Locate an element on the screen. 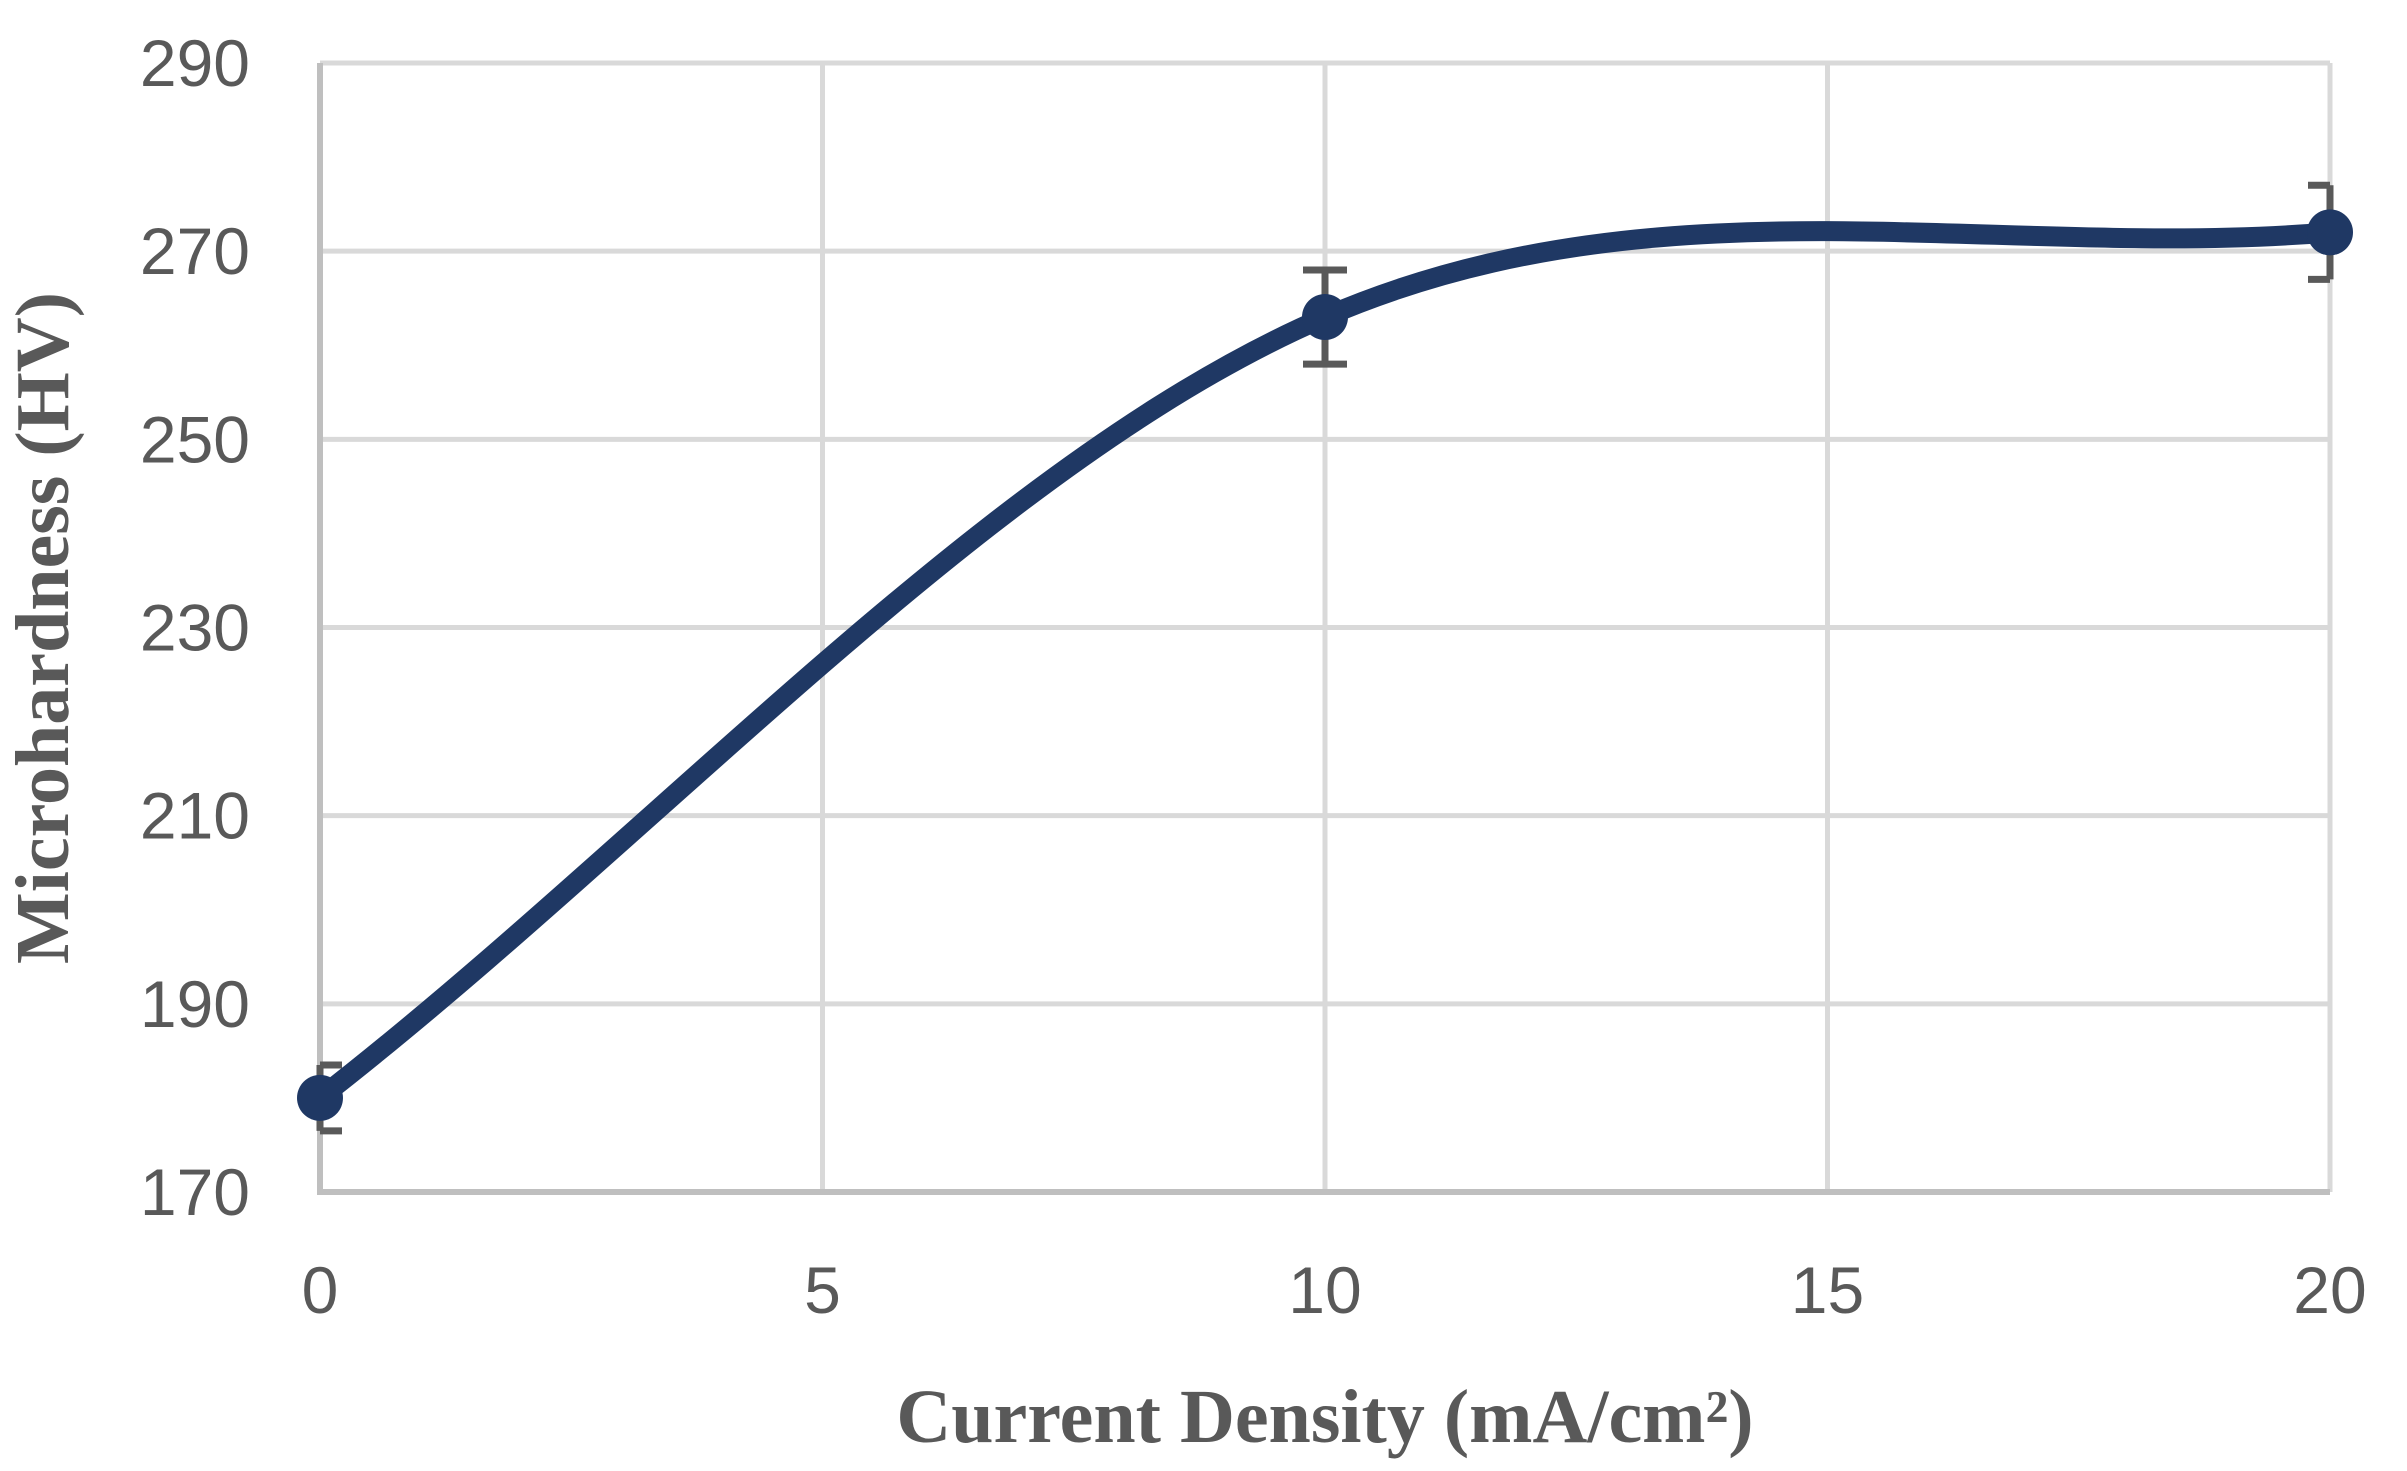 The image size is (2407, 1471). y-tick-label: 190 is located at coordinates (195, 1004).